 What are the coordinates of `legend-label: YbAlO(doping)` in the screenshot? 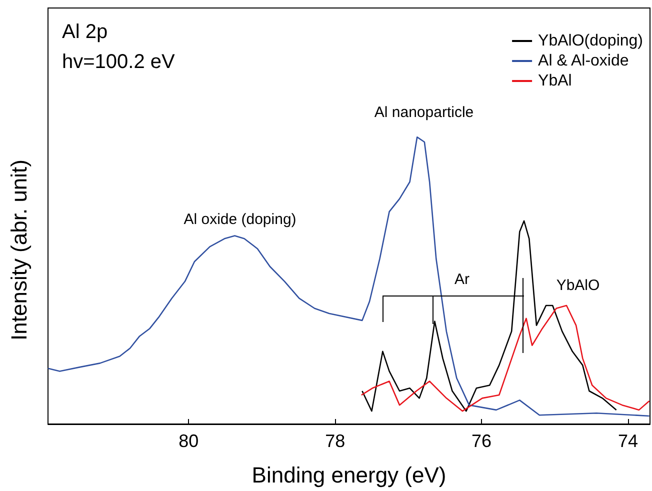 It's located at (591, 41).